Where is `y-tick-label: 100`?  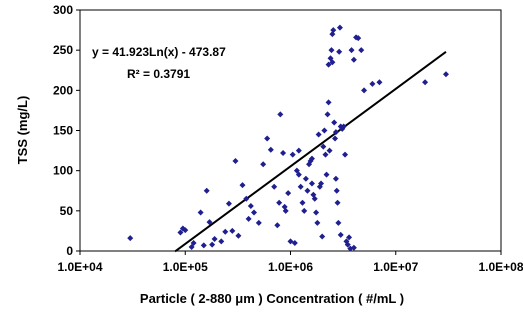 y-tick-label: 100 is located at coordinates (63, 171).